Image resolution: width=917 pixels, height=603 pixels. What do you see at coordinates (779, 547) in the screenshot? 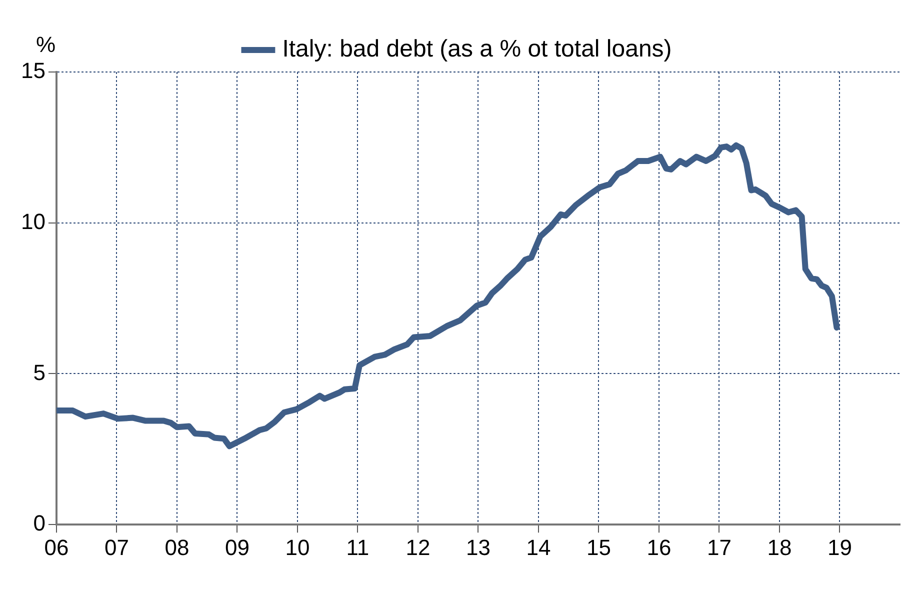
I see `x-tick-label: 18` at bounding box center [779, 547].